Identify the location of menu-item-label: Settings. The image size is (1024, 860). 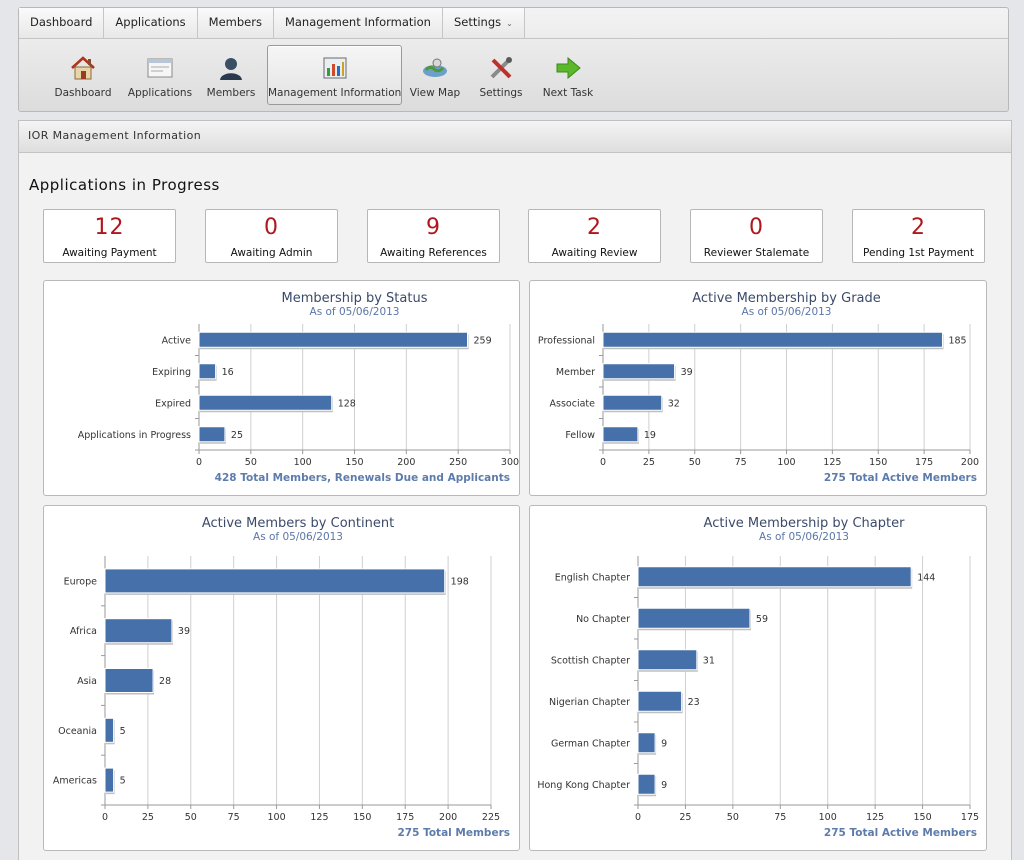
(477, 22).